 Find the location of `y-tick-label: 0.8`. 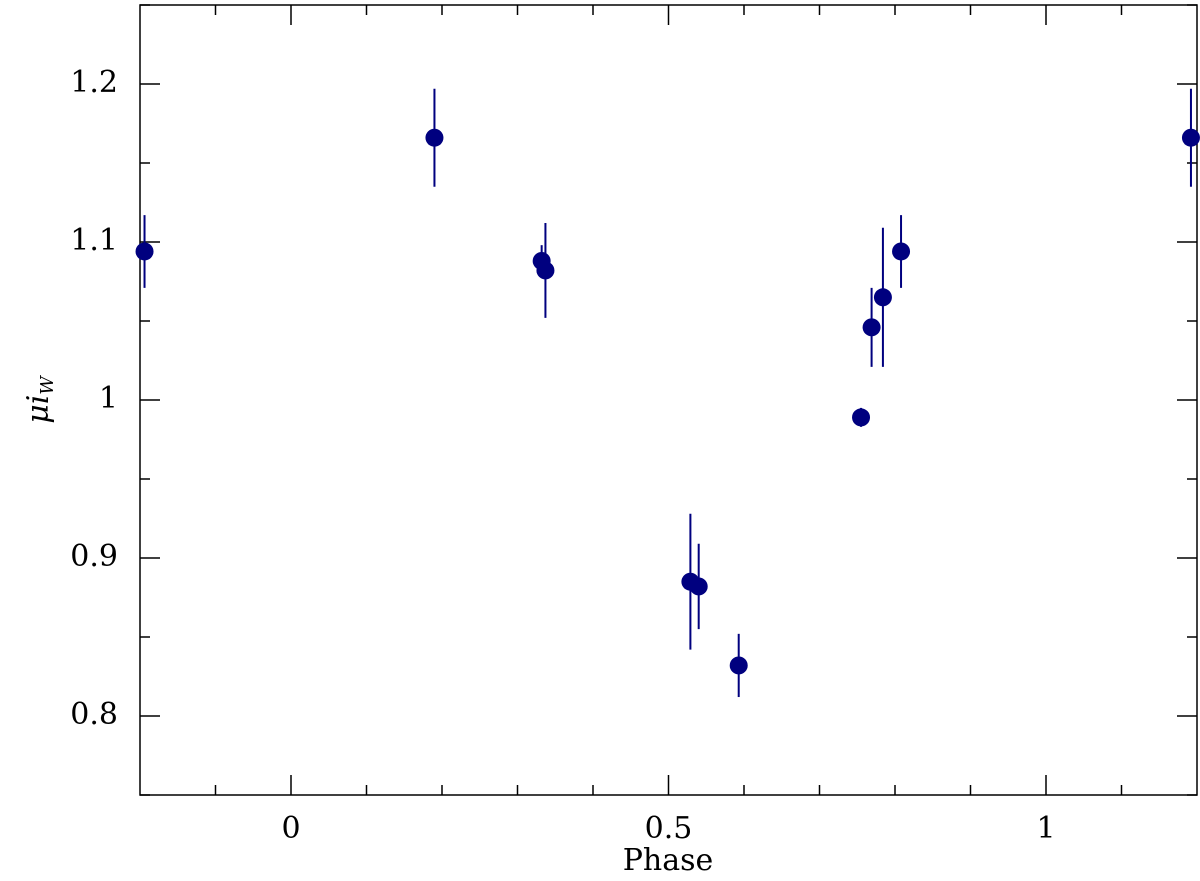

y-tick-label: 0.8 is located at coordinates (94, 714).